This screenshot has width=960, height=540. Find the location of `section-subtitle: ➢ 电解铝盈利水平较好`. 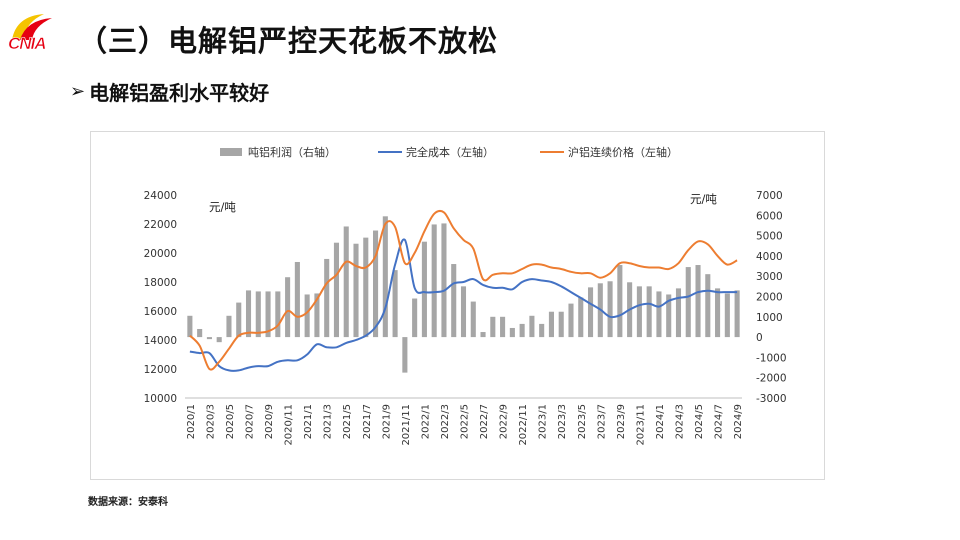

section-subtitle: ➢ 电解铝盈利水平较好 is located at coordinates (169, 91).